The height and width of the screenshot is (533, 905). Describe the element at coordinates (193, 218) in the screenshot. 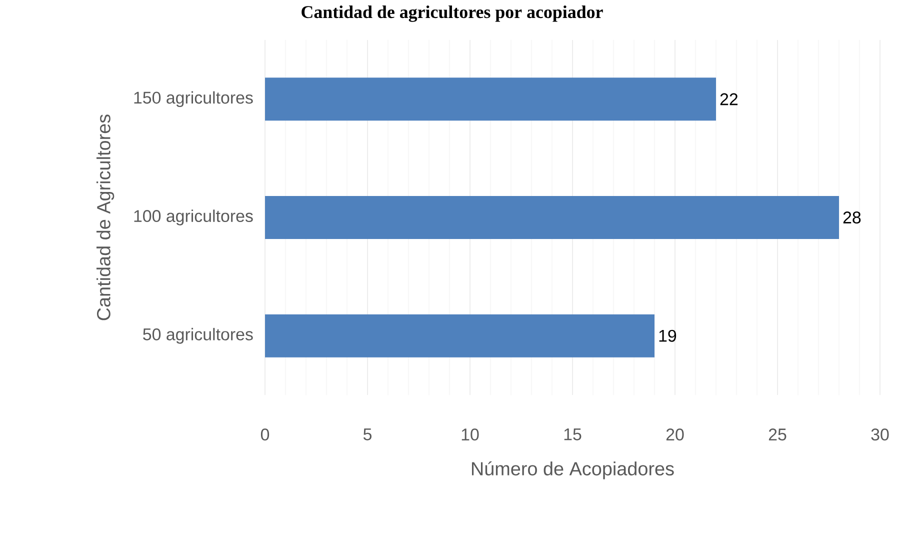

I see `y-tick-label: 100 agricultores` at that location.